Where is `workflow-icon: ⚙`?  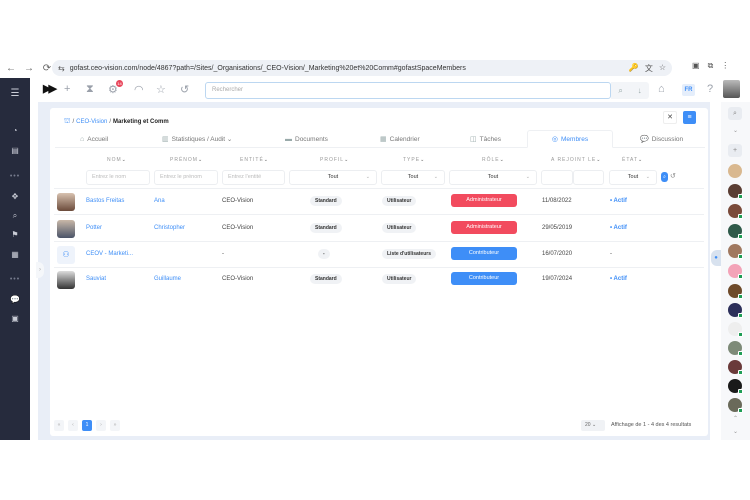 workflow-icon: ⚙ is located at coordinates (113, 90).